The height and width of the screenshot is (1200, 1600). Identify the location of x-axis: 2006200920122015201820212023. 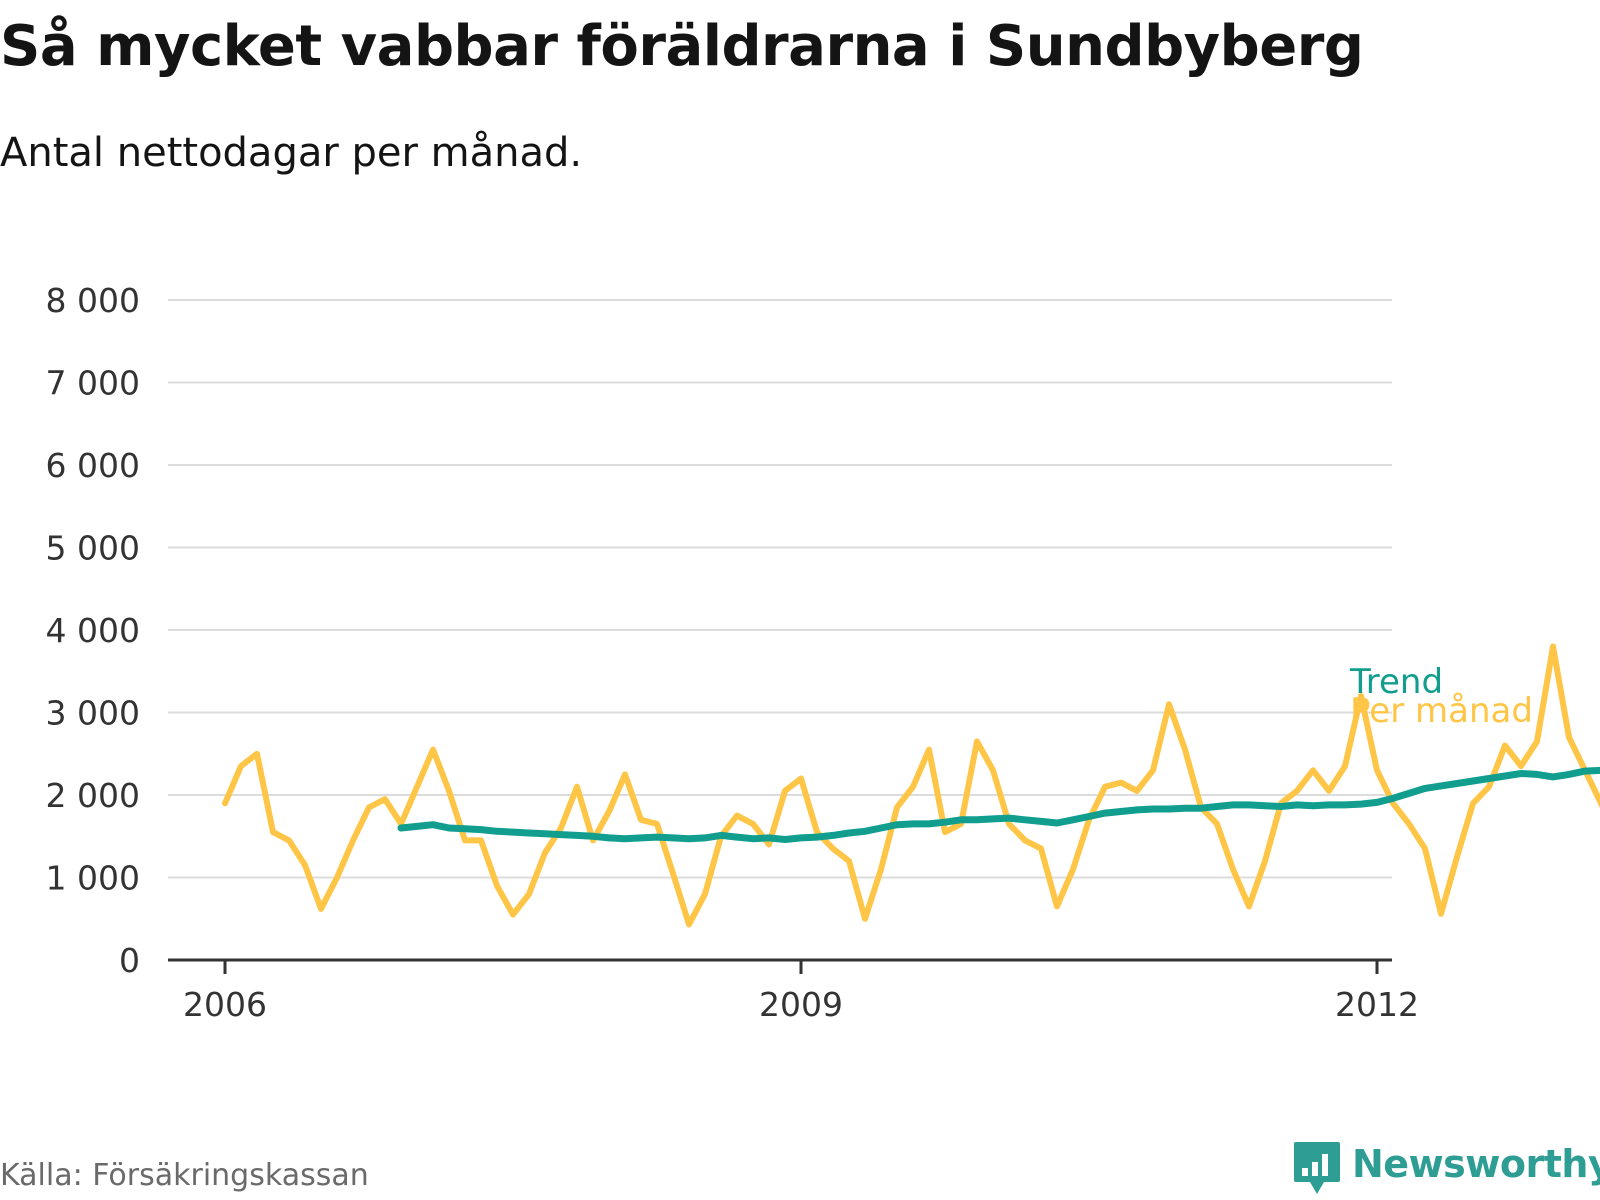
(793, 991).